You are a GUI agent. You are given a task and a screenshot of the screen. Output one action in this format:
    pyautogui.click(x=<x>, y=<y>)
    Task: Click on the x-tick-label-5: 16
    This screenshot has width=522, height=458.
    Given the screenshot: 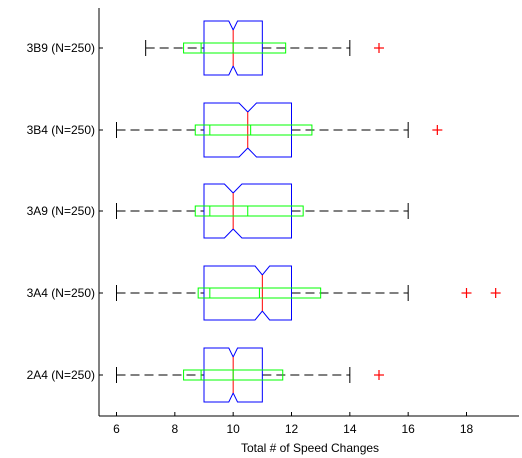 What is the action you would take?
    pyautogui.click(x=408, y=429)
    